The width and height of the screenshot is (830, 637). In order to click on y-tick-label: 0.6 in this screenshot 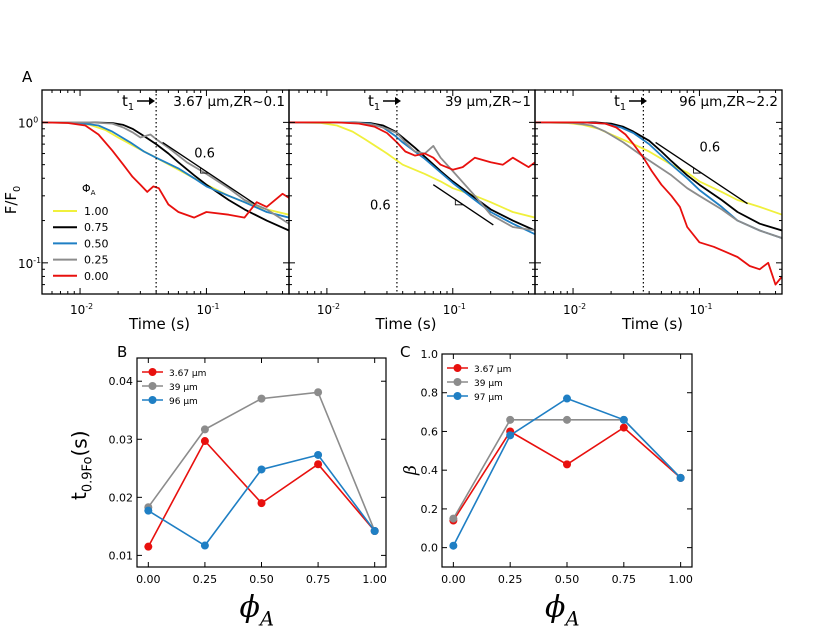, I will do `click(430, 431)`.